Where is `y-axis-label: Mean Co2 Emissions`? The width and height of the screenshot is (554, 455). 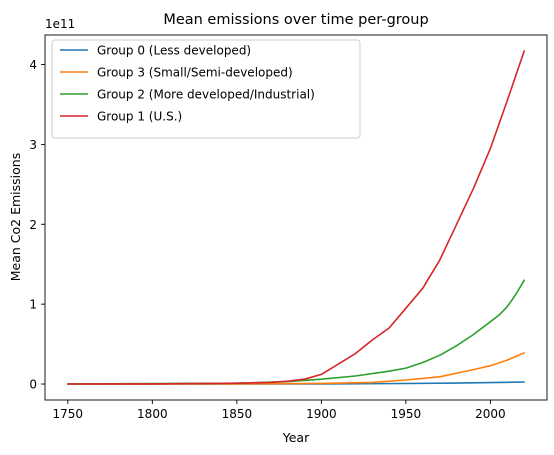
y-axis-label: Mean Co2 Emissions is located at coordinates (15, 217).